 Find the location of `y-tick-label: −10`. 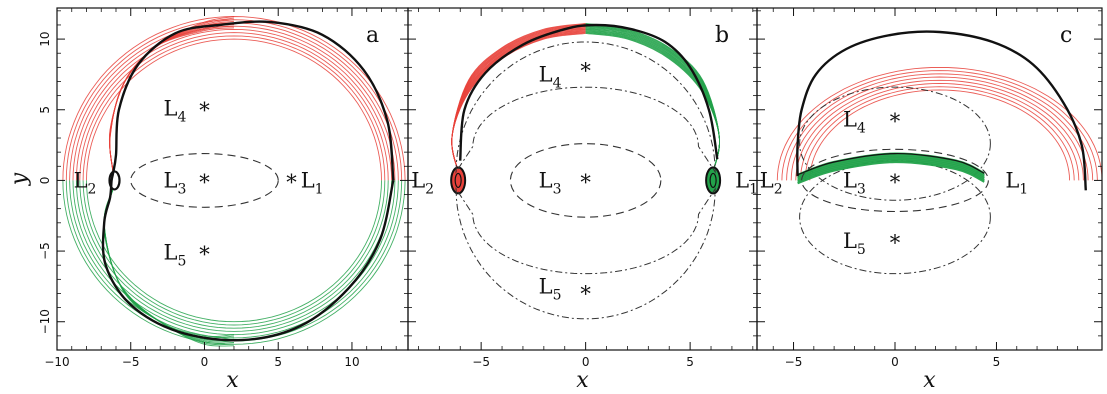

y-tick-label: −10 is located at coordinates (45, 321).